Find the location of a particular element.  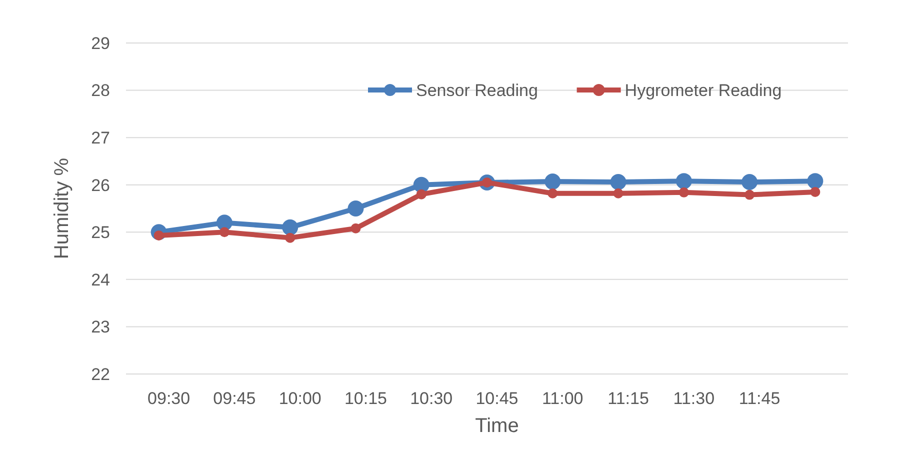

y-axis-title: Humidity % is located at coordinates (62, 209).